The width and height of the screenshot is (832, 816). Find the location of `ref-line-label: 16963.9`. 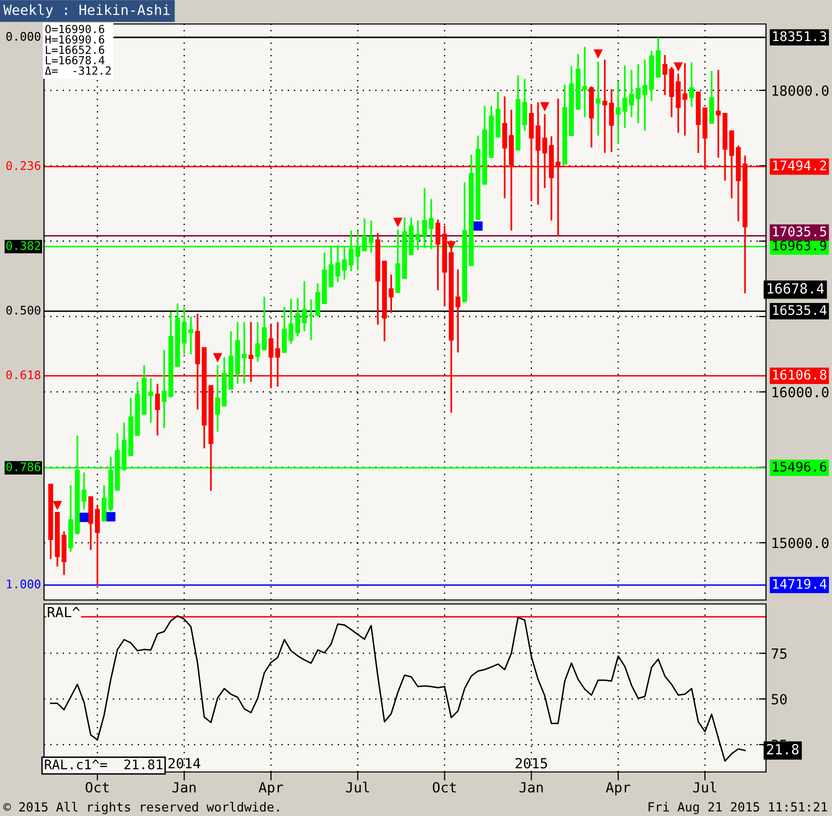

ref-line-label: 16963.9 is located at coordinates (799, 245).